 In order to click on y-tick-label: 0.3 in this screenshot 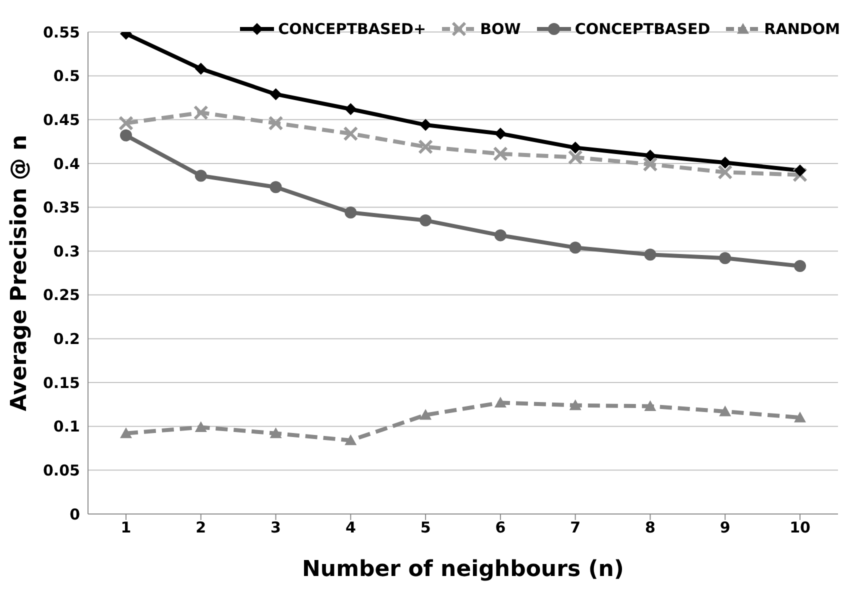, I will do `click(66, 251)`.